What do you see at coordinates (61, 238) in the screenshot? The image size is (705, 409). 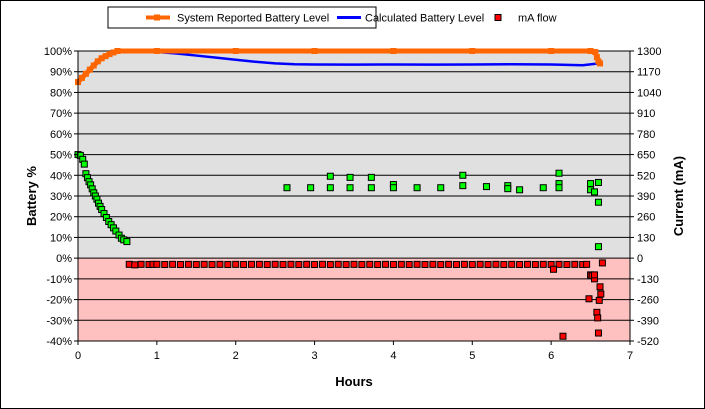 I see `left-tick-label: 10%` at bounding box center [61, 238].